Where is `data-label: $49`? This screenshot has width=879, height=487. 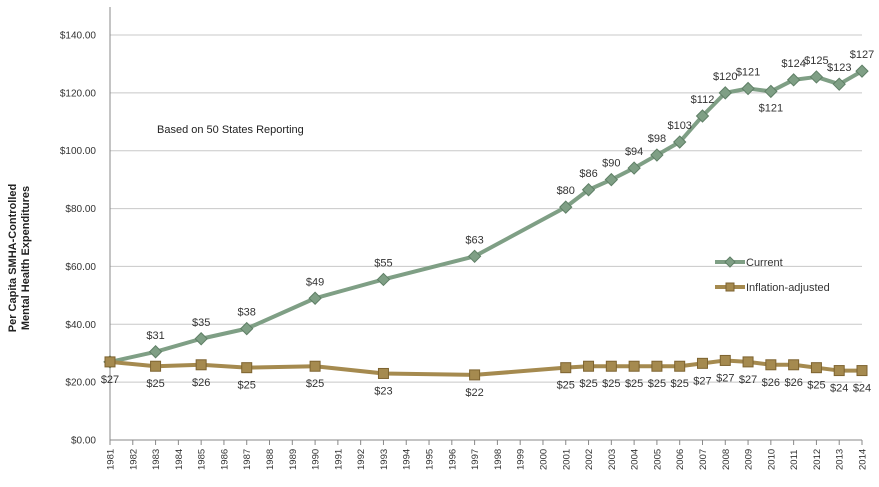 data-label: $49 is located at coordinates (315, 282).